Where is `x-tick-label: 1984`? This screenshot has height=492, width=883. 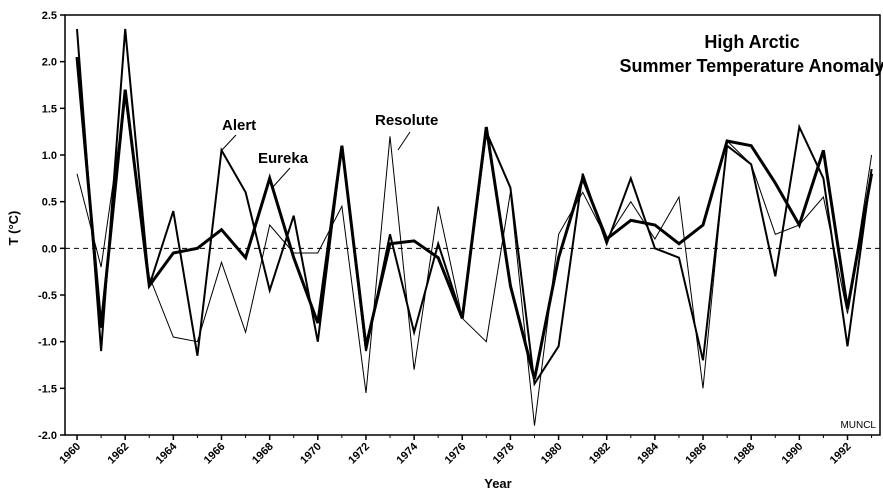 x-tick-label: 1984 is located at coordinates (648, 453).